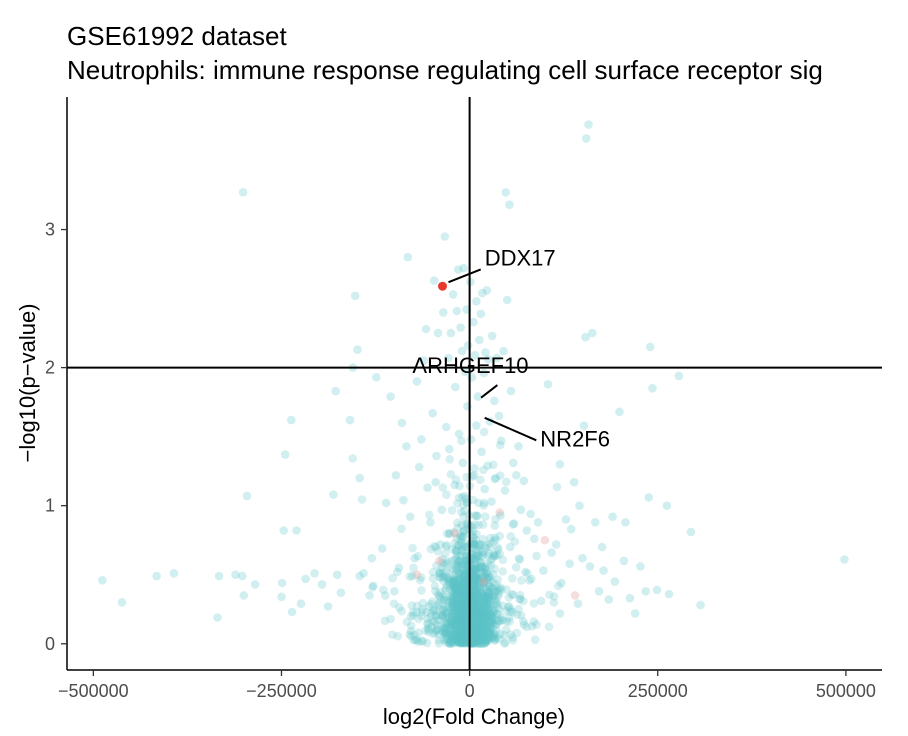 Image resolution: width=908 pixels, height=736 pixels. I want to click on faint-highlight-point, so click(454, 533).